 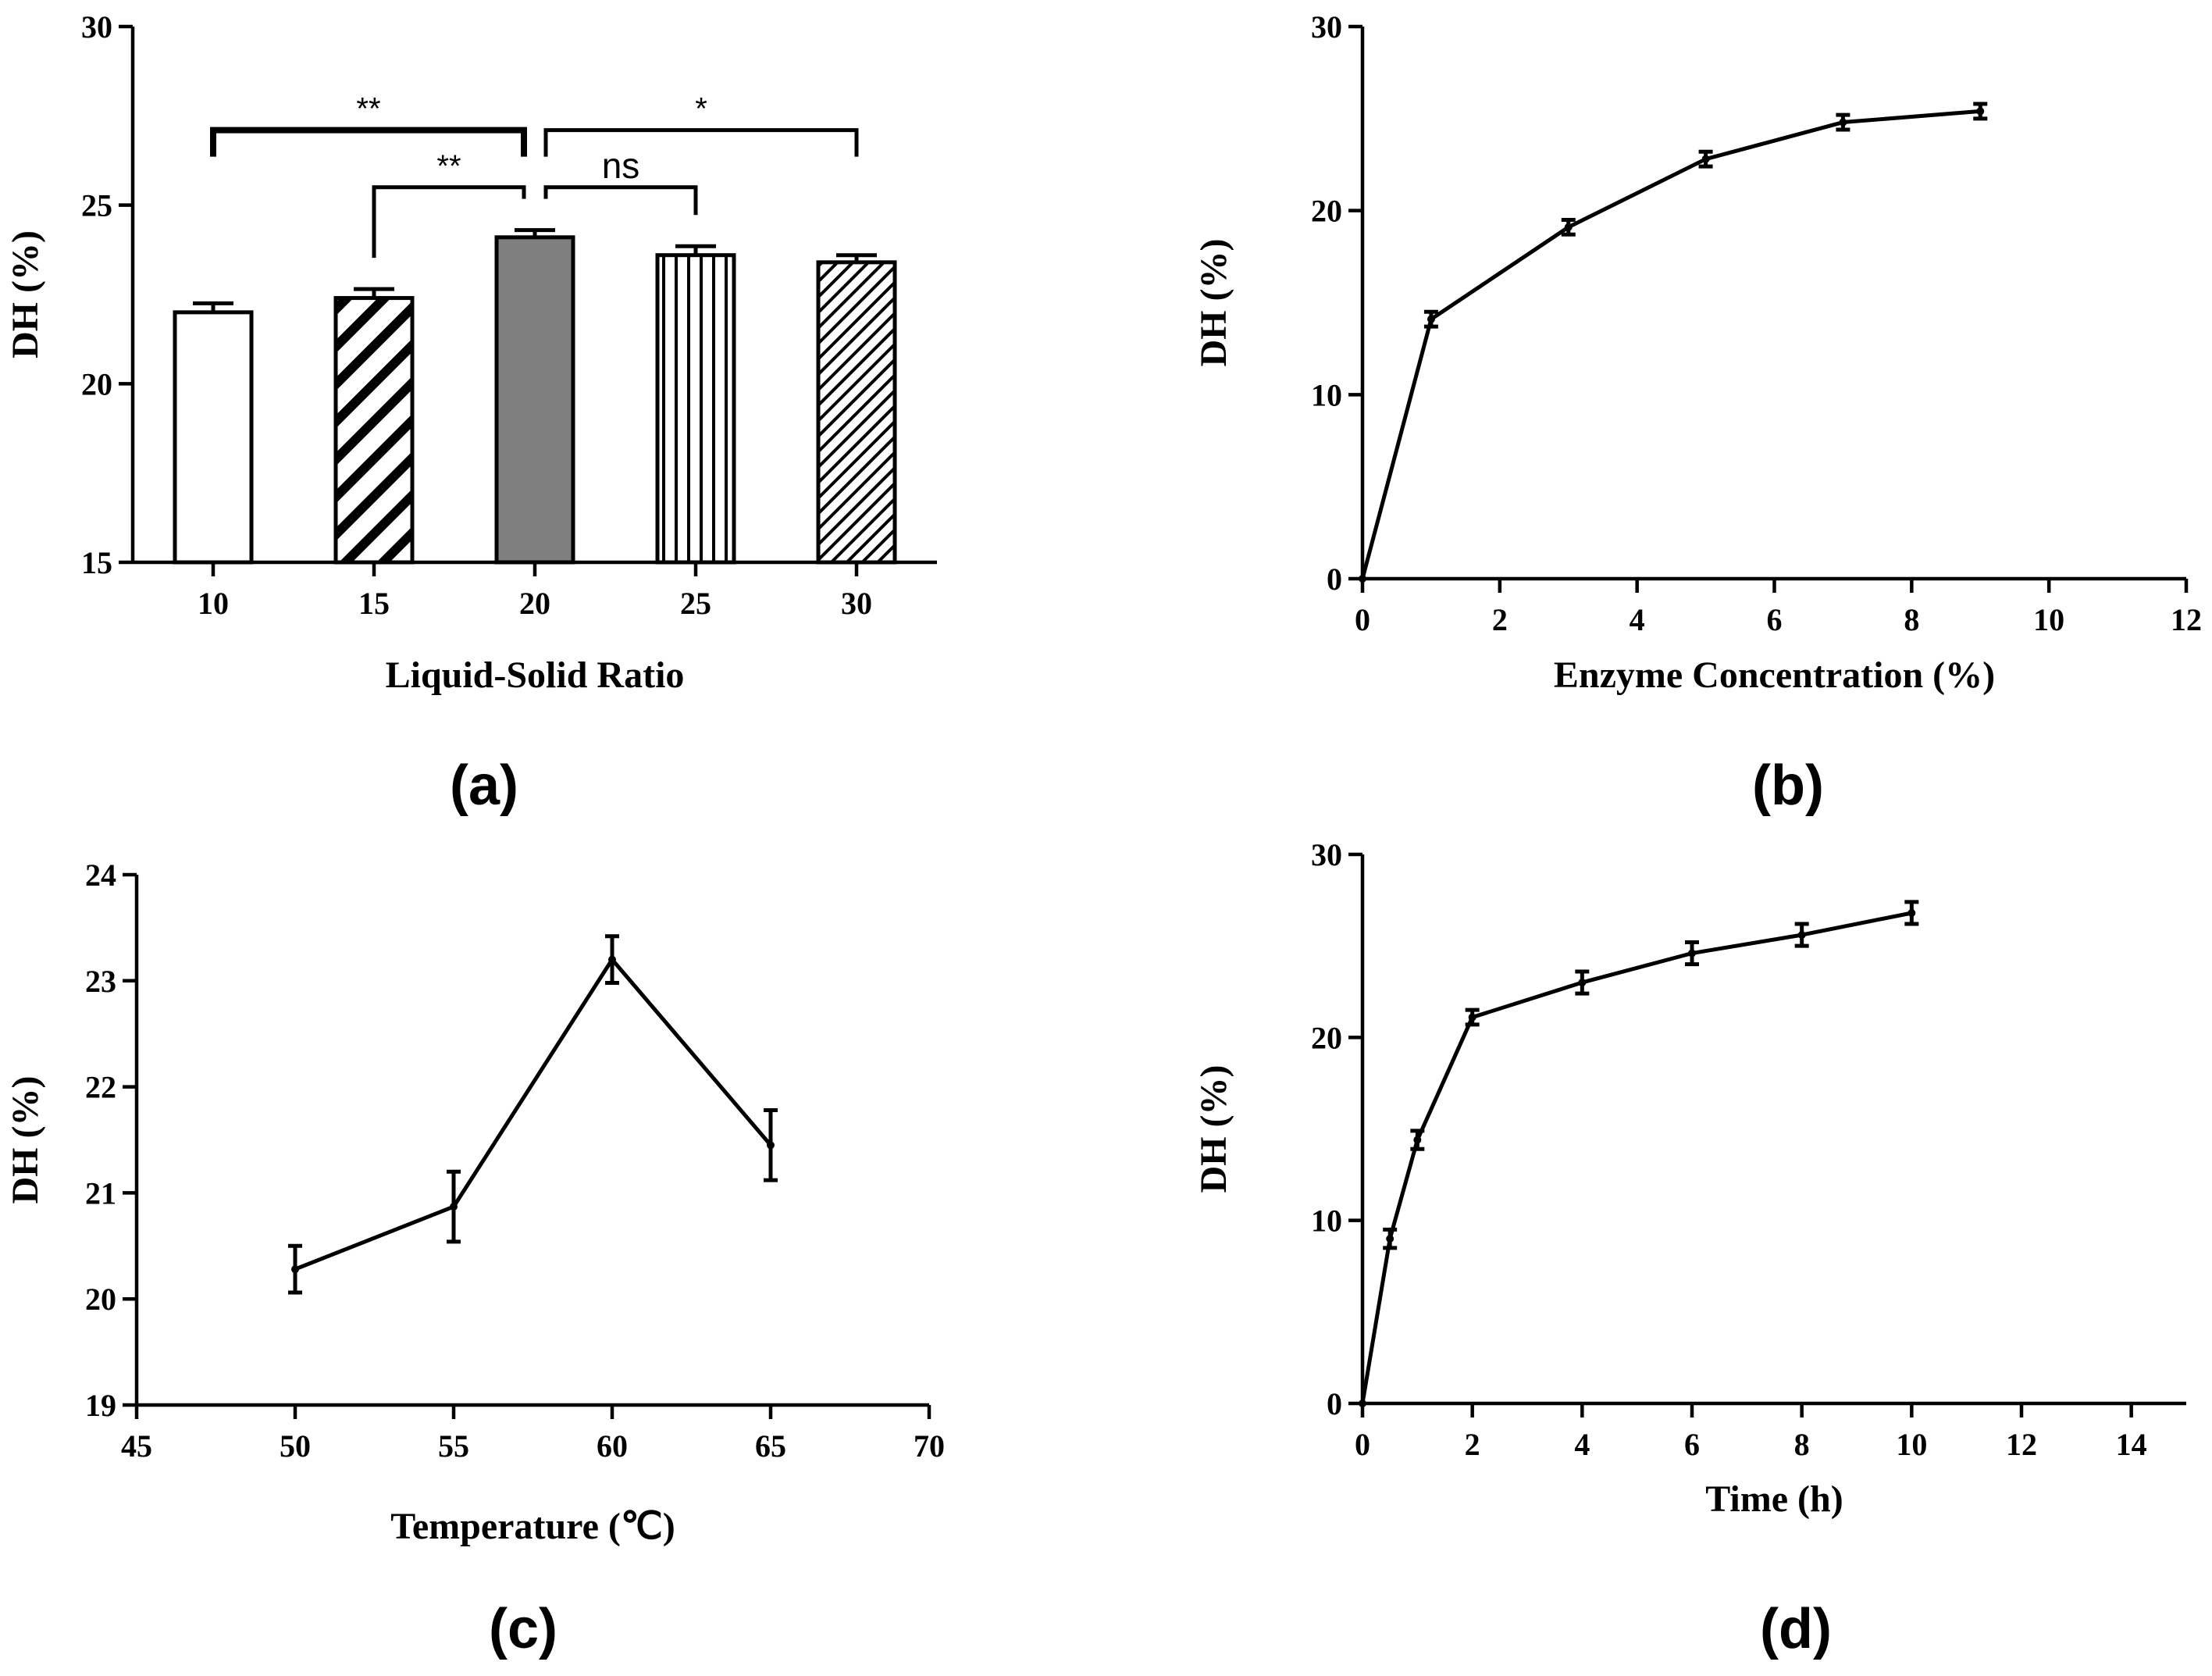 What do you see at coordinates (97, 206) in the screenshot?
I see `y-tick-label: 25` at bounding box center [97, 206].